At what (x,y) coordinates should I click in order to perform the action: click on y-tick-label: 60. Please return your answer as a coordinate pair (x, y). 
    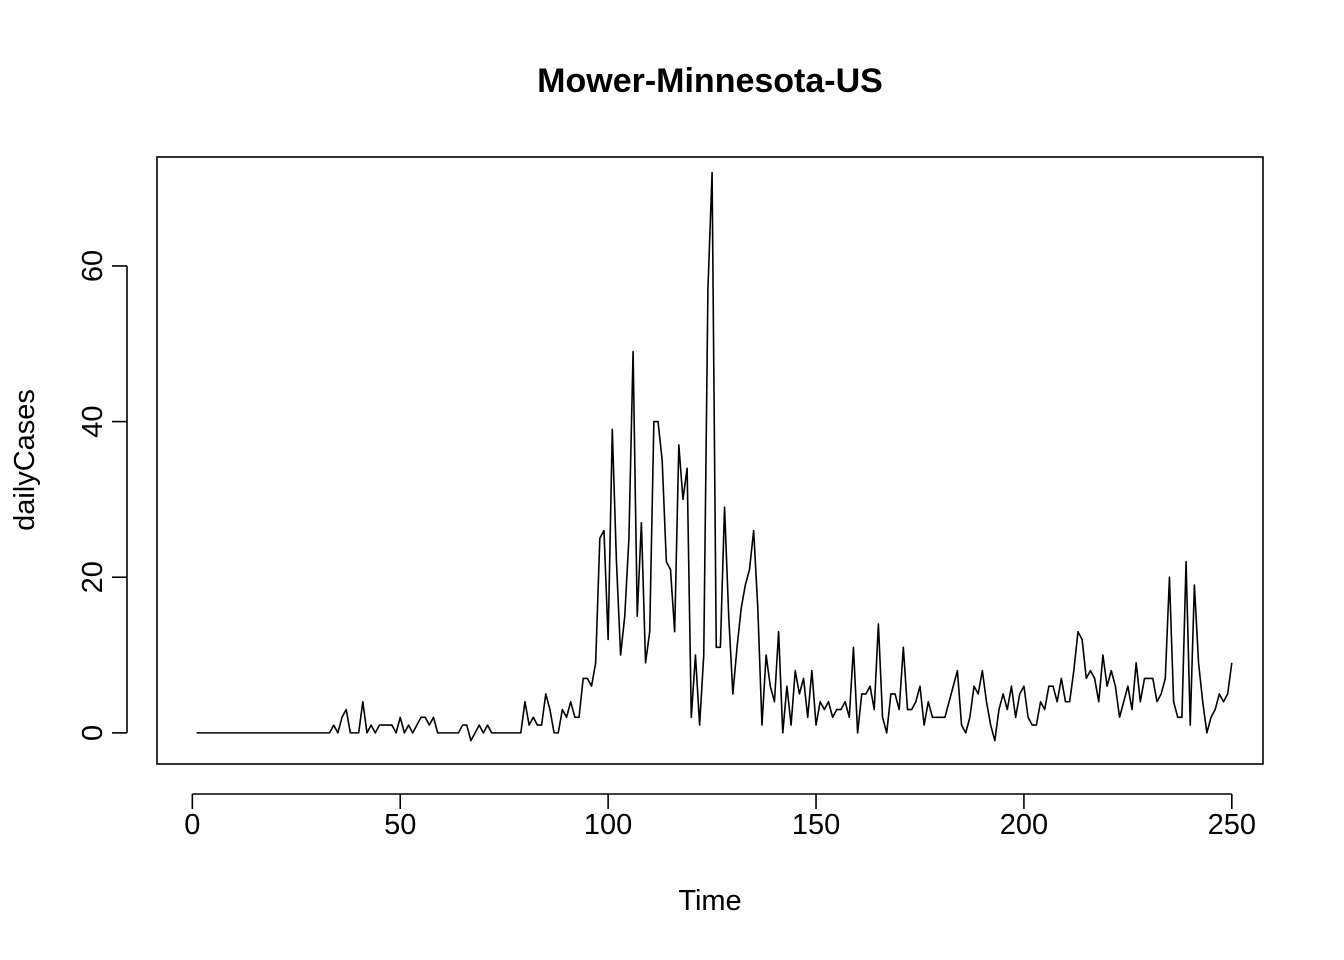
    Looking at the image, I should click on (93, 266).